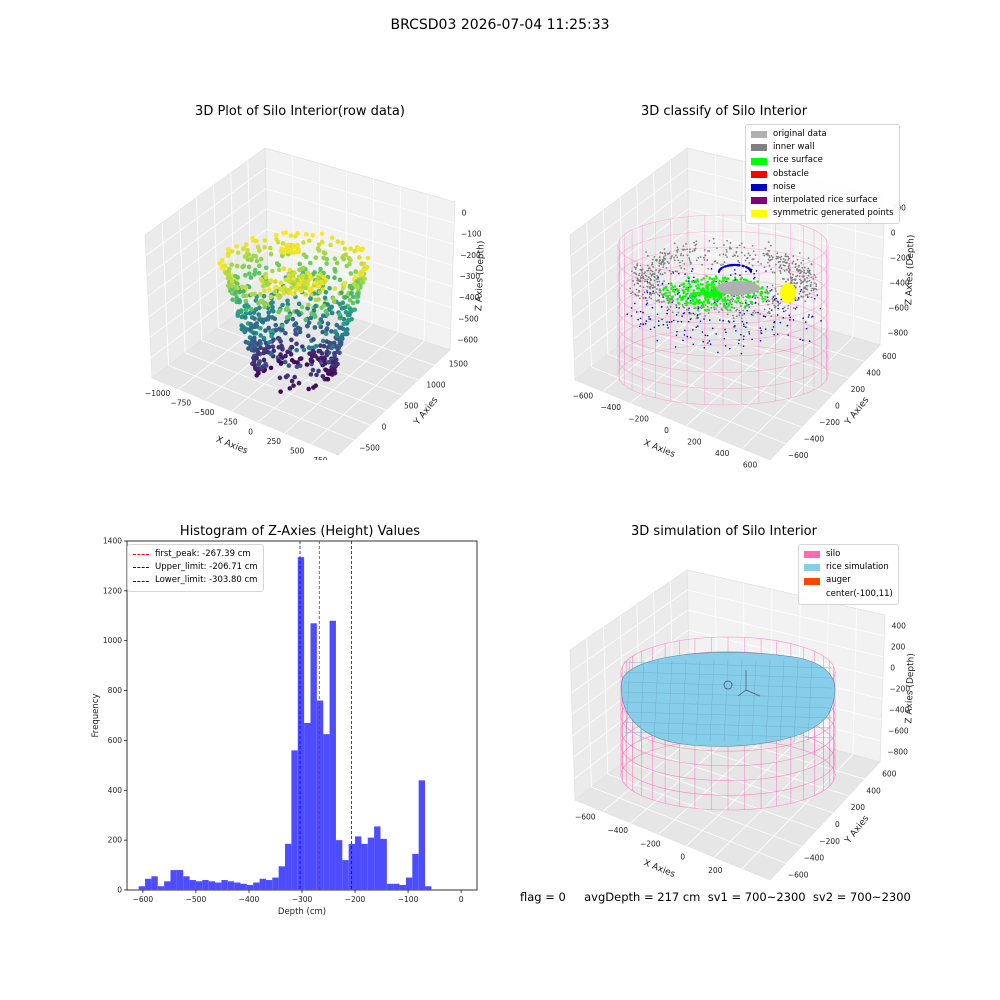 Image resolution: width=1000 pixels, height=1000 pixels. I want to click on classify-plot-title: 3D classify of Silo Interior, so click(724, 111).